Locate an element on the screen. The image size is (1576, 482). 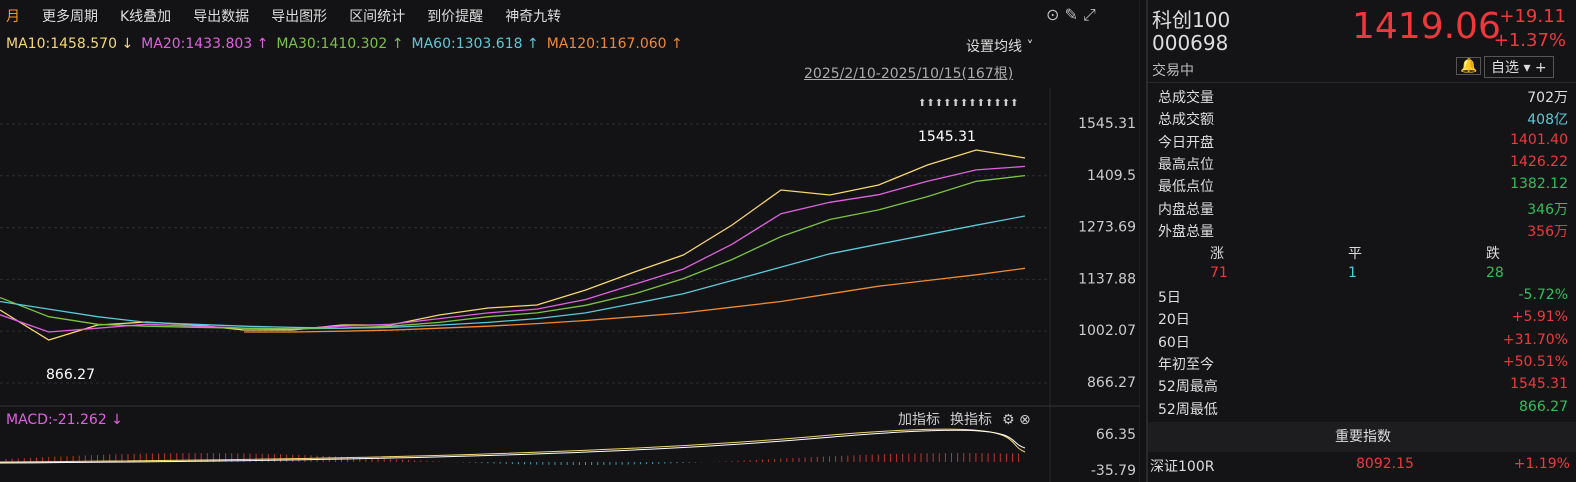
ma-label: MA60:1303.618 ↑ is located at coordinates (475, 44).